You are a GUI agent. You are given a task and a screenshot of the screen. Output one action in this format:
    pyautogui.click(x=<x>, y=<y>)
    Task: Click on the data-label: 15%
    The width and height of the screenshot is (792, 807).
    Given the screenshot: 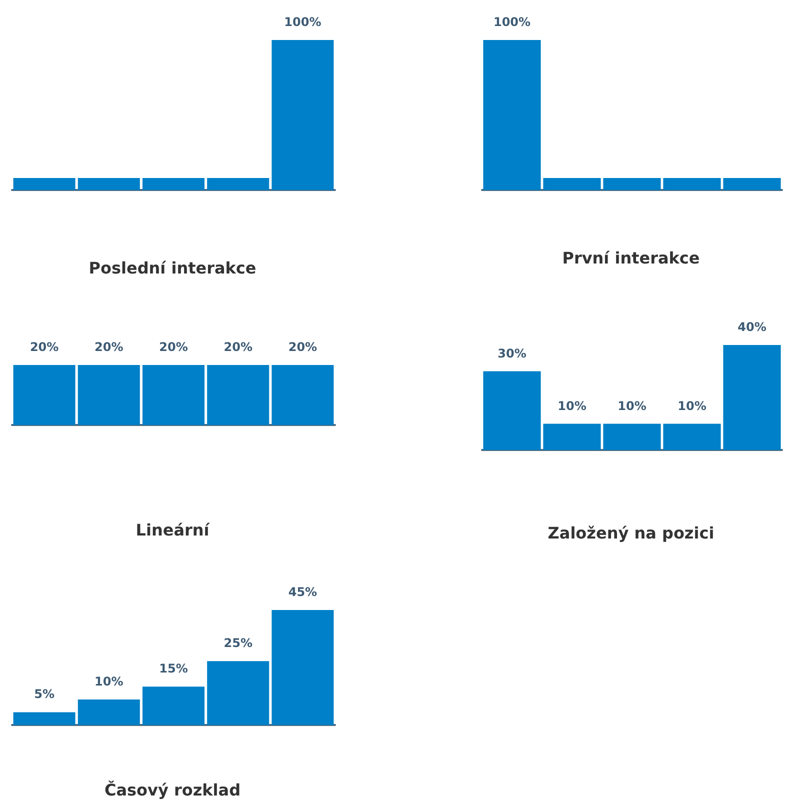 What is the action you would take?
    pyautogui.click(x=173, y=669)
    